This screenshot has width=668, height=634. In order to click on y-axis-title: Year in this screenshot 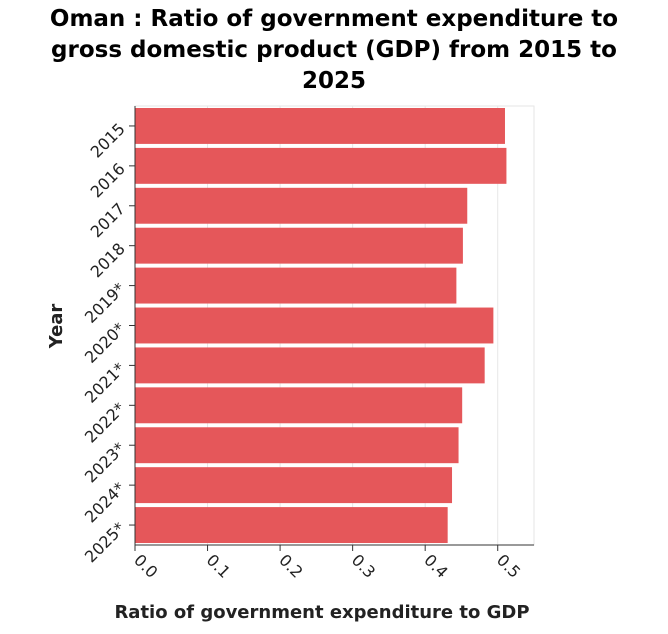, I will do `click(56, 327)`.